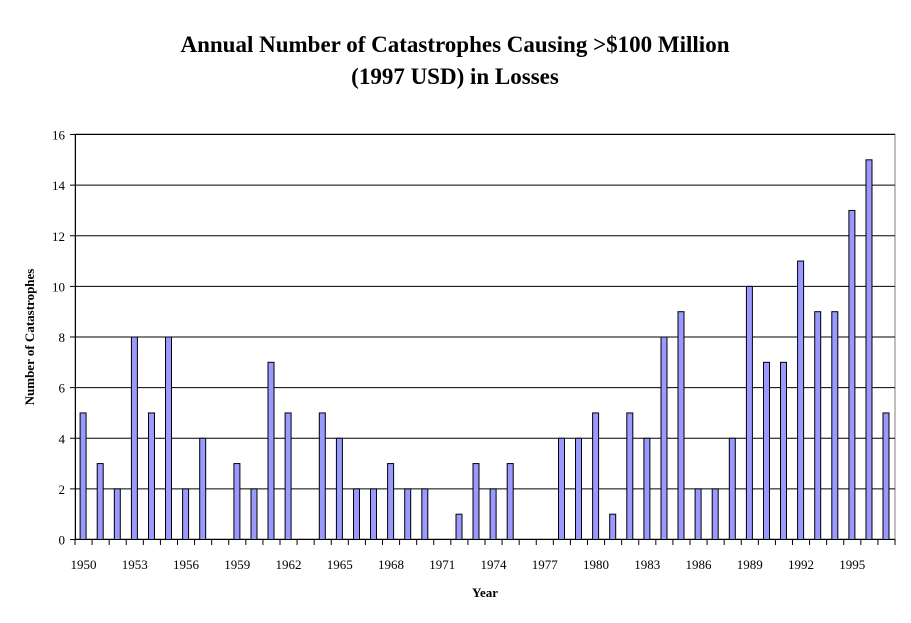 This screenshot has width=911, height=623. What do you see at coordinates (485, 592) in the screenshot?
I see `x-axis-label: Year` at bounding box center [485, 592].